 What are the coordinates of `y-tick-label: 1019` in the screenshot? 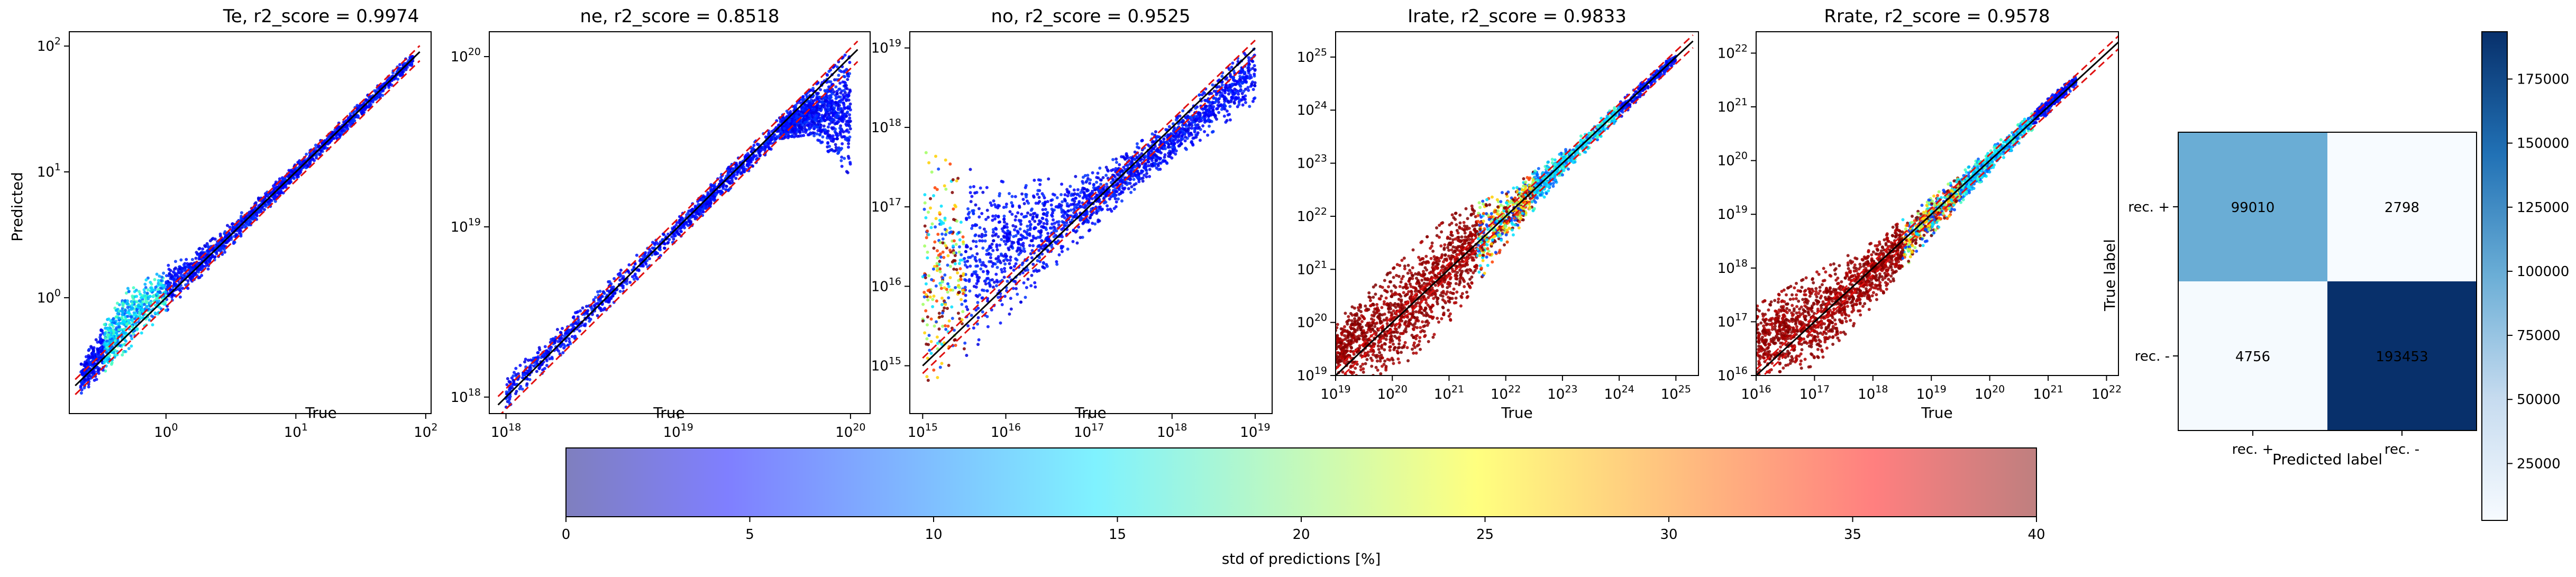 It's located at (466, 226).